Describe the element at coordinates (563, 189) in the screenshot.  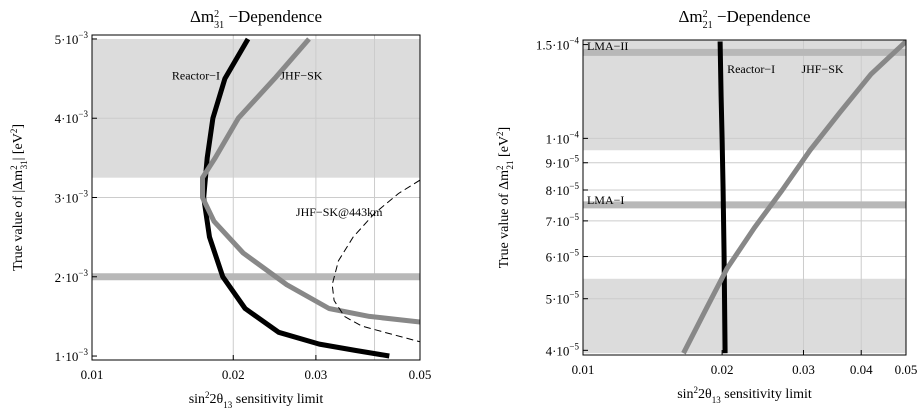
I see `y-tick-label: 8·10⁻⁵` at that location.